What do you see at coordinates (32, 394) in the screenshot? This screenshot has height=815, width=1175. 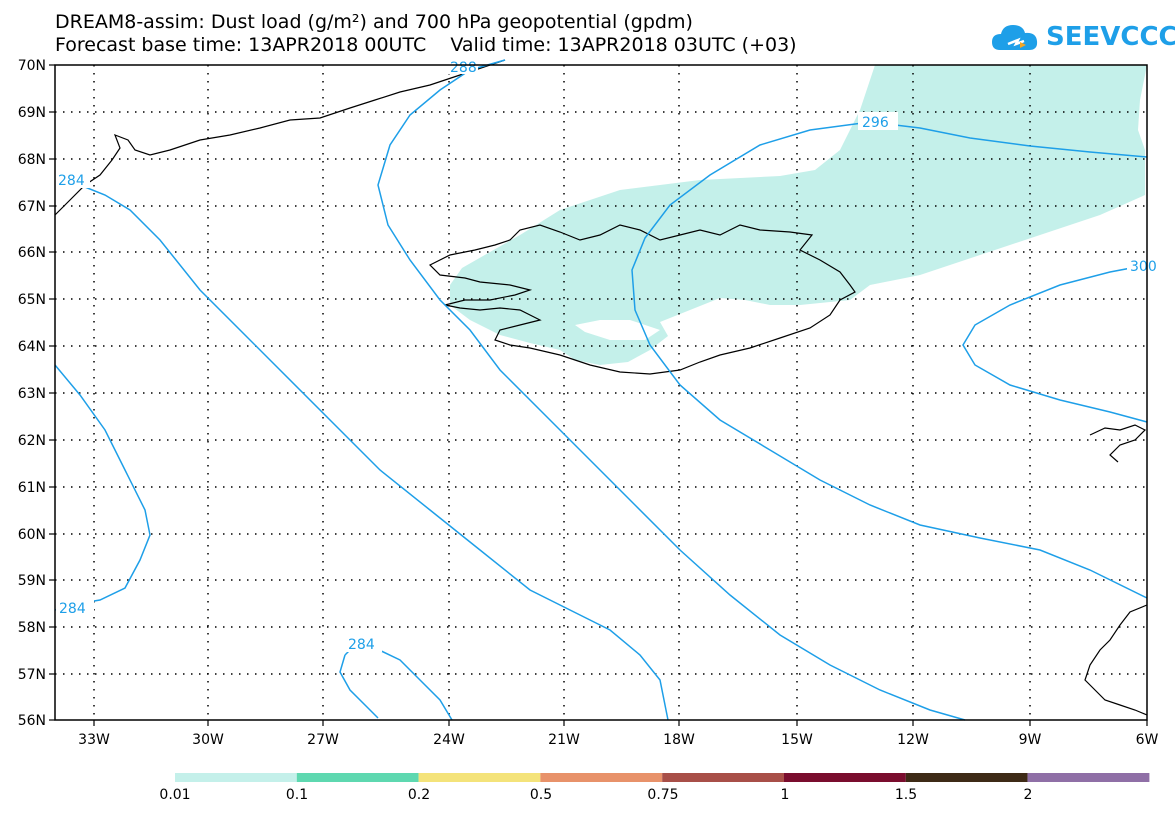 I see `lat-label: 63N` at bounding box center [32, 394].